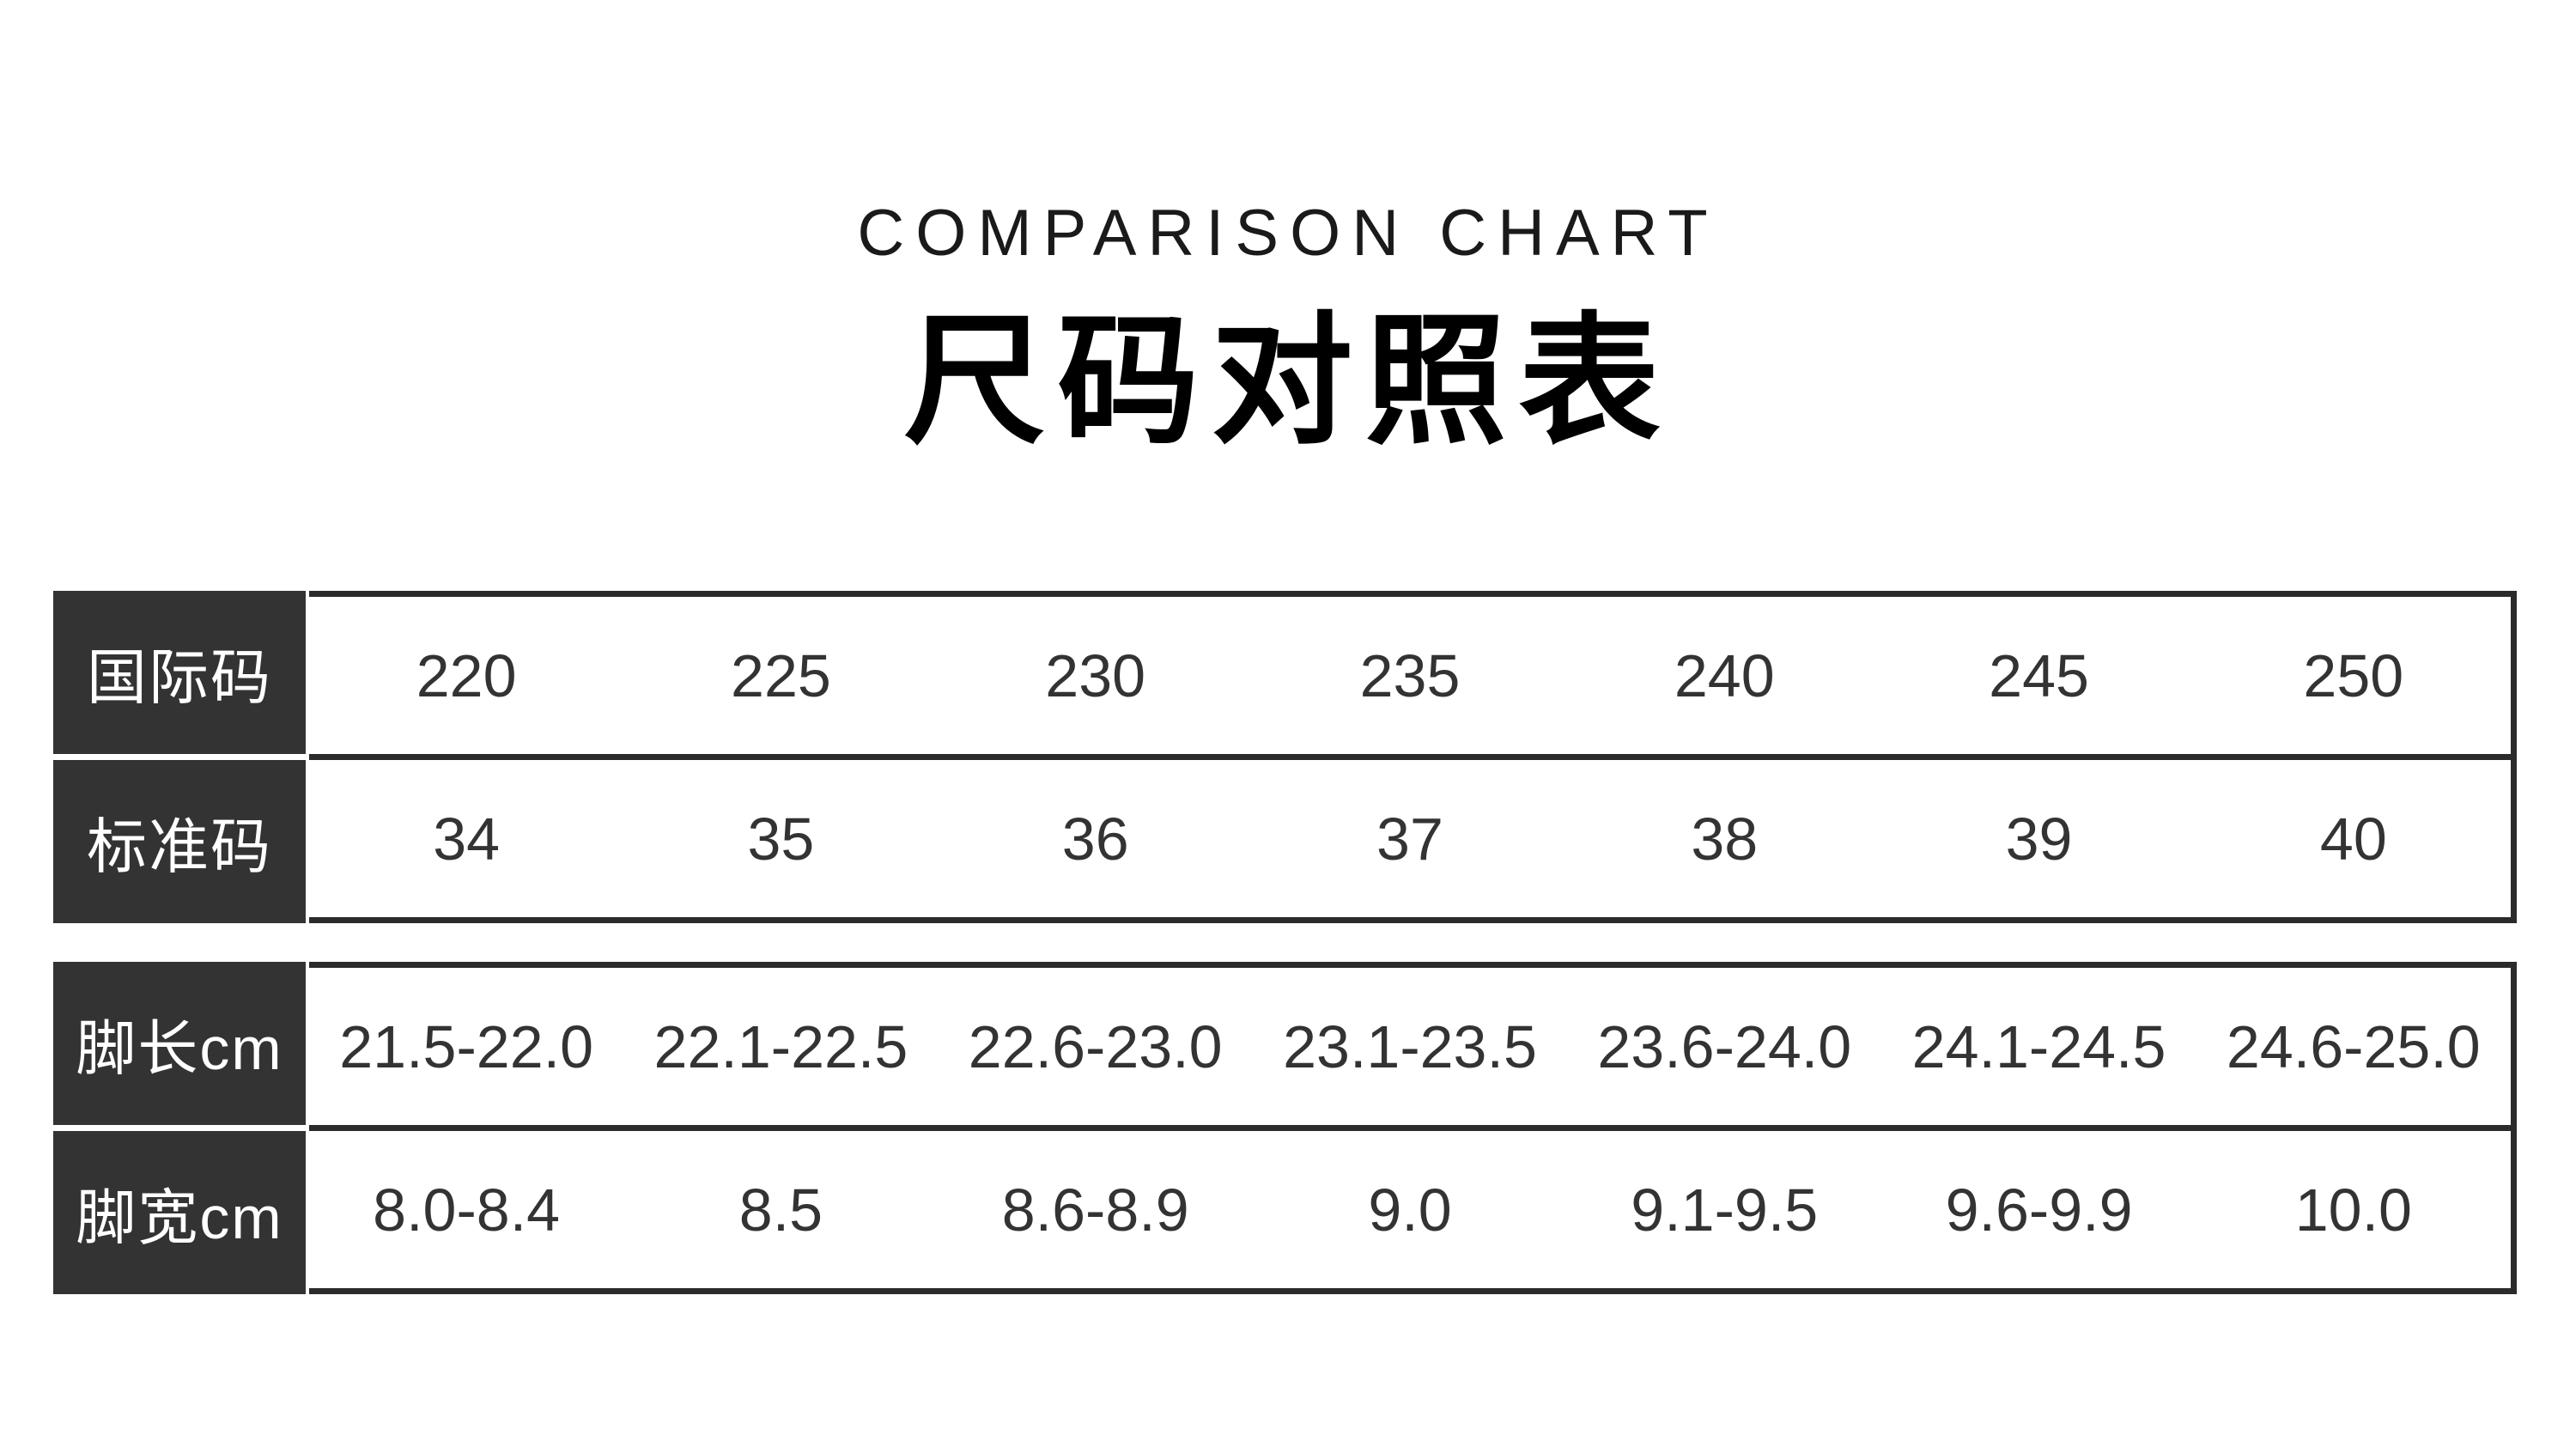  I want to click on table-cell: 8.0-8.4, so click(467, 1210).